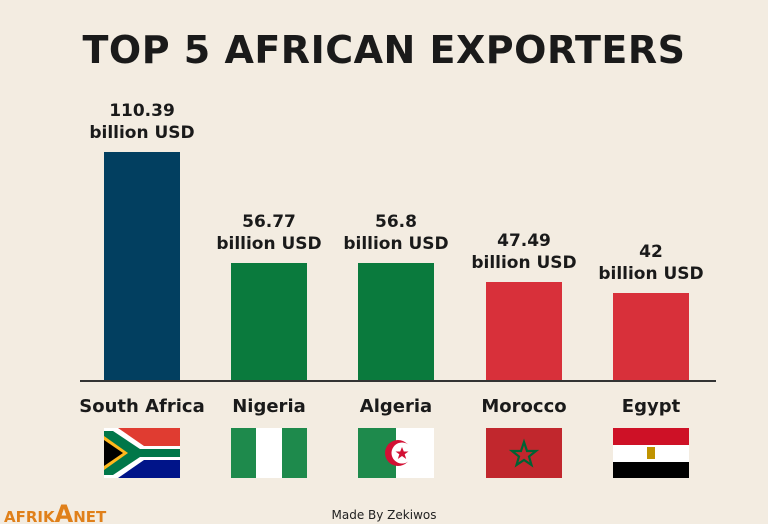 This screenshot has width=768, height=524. Describe the element at coordinates (142, 122) in the screenshot. I see `value-label: 110.39 billion USD` at that location.